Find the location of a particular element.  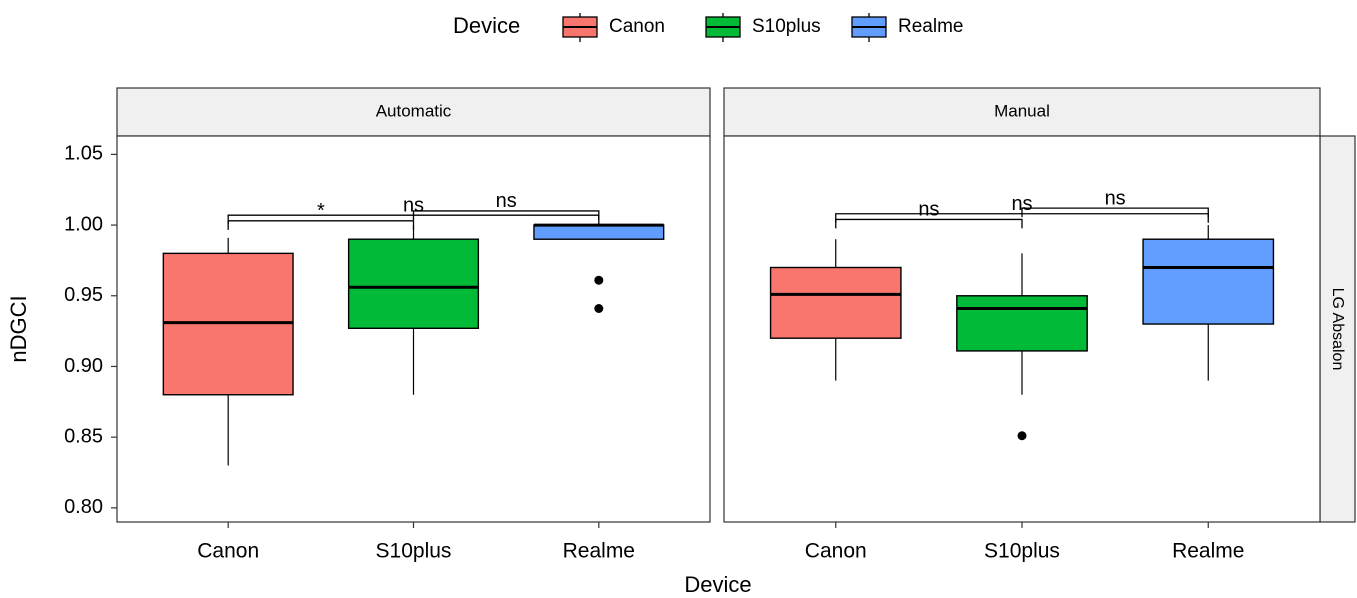

panel-strip-label: Manual is located at coordinates (1022, 110).